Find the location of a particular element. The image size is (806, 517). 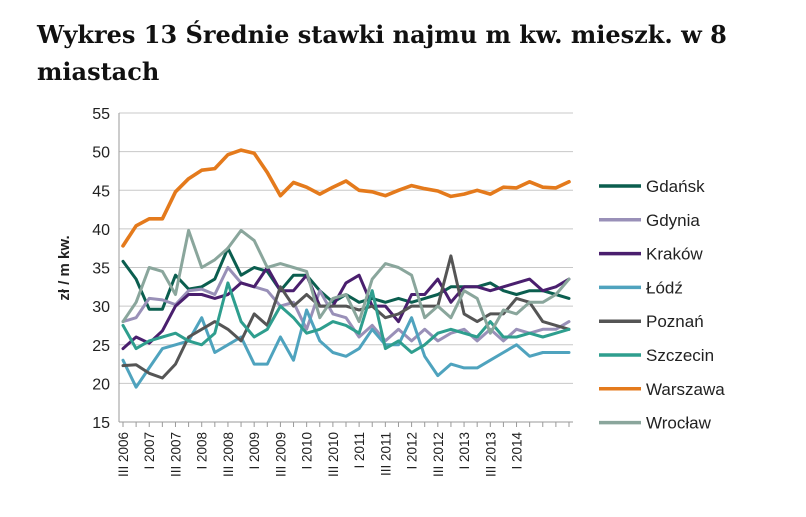

y-axis-ticks: 15 20 25 30 35 40 45 50 55 is located at coordinates (101, 269).